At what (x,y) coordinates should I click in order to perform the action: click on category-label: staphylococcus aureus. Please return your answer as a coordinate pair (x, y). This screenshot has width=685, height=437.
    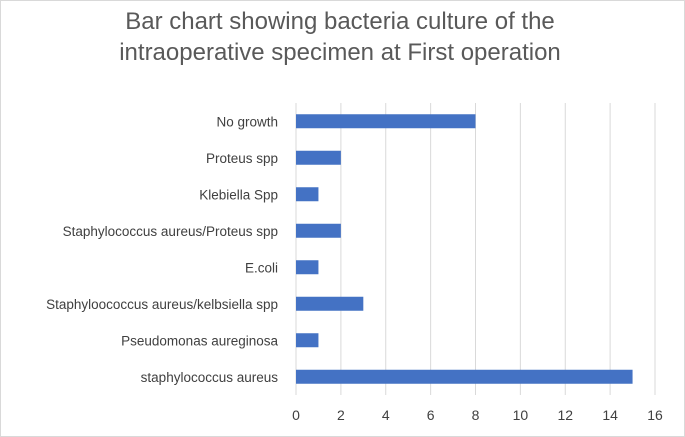
    Looking at the image, I should click on (210, 377).